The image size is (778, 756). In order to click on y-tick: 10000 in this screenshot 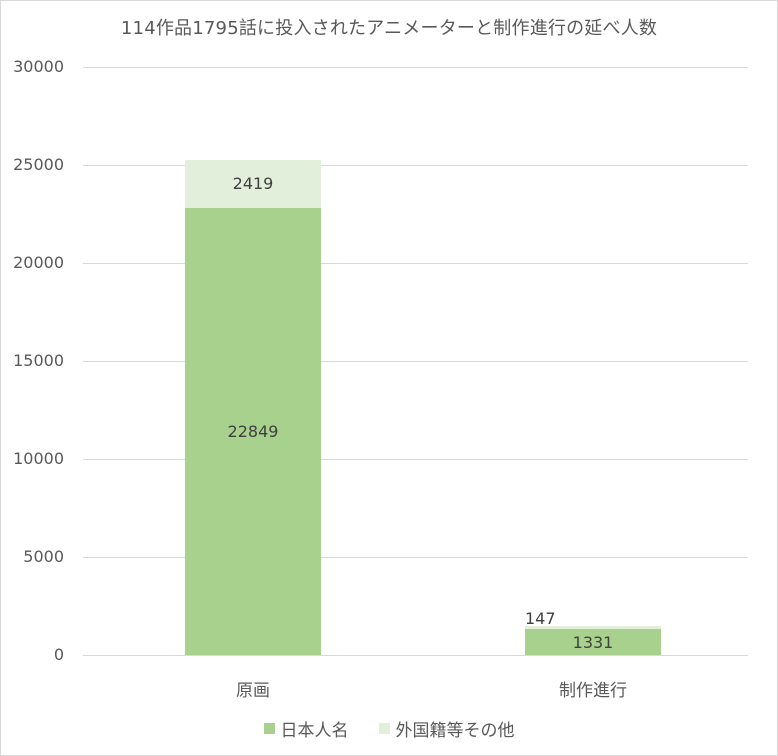, I will do `click(38, 458)`.